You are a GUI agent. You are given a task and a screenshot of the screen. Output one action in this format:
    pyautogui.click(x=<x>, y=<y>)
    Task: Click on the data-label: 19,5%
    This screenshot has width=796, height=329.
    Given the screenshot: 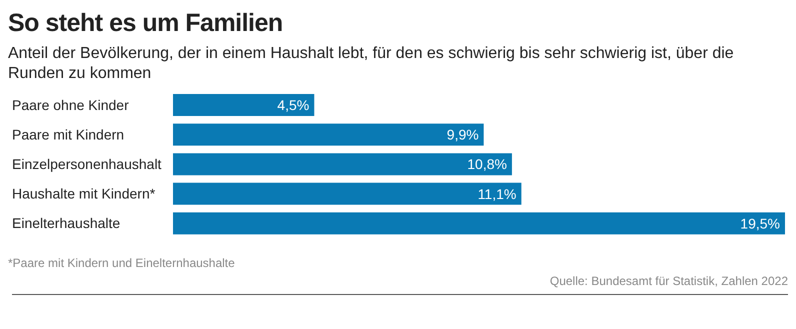 What is the action you would take?
    pyautogui.click(x=760, y=223)
    